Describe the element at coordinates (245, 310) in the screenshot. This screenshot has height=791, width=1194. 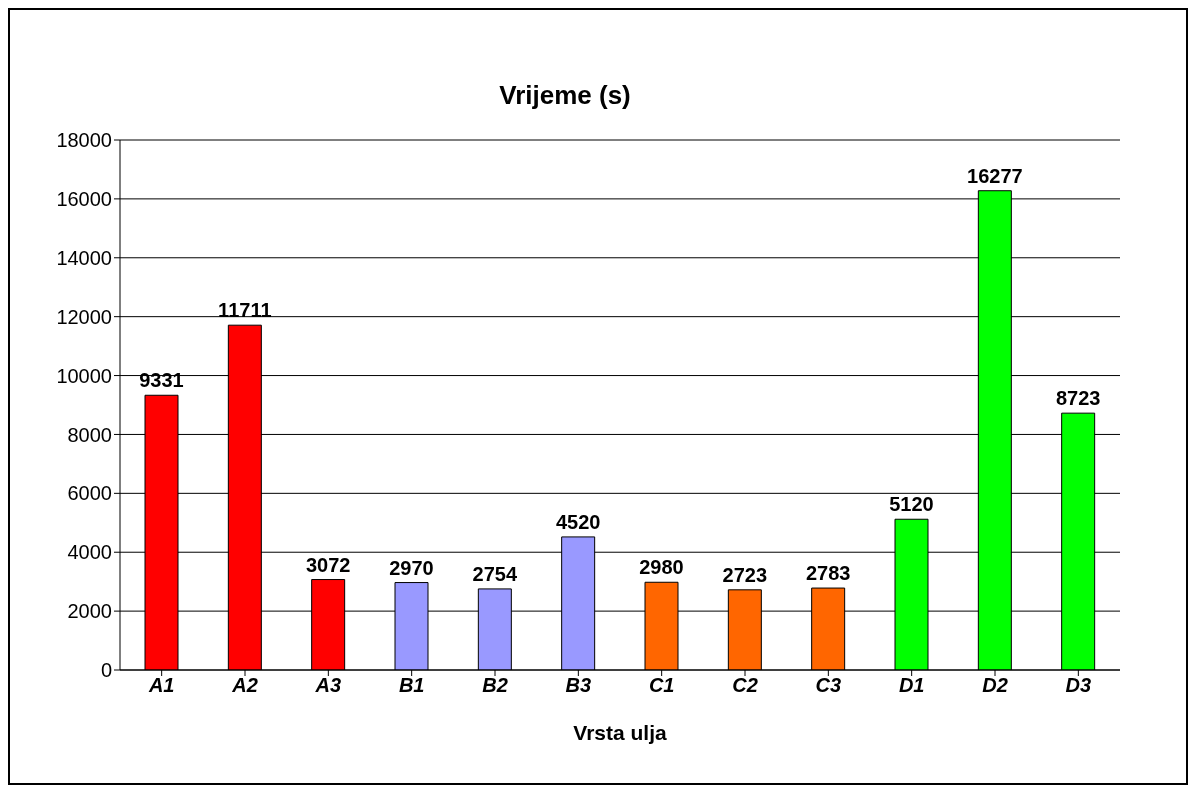
I see `data-label: 11711` at that location.